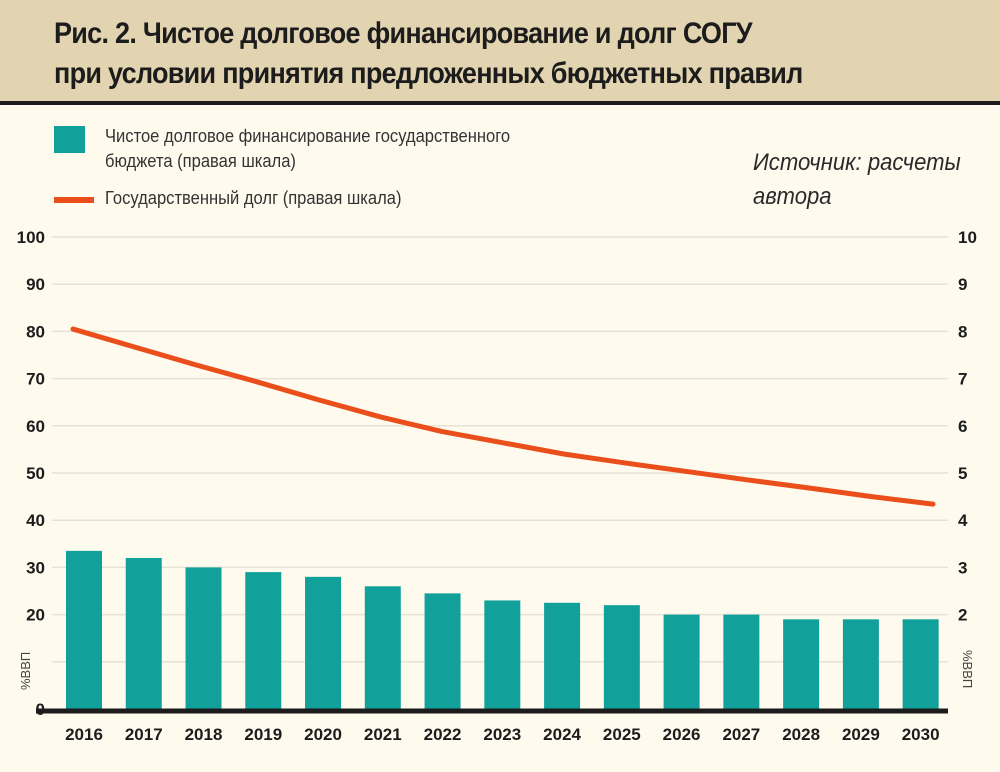  Describe the element at coordinates (962, 567) in the screenshot. I see `right-tick-label: 3` at that location.